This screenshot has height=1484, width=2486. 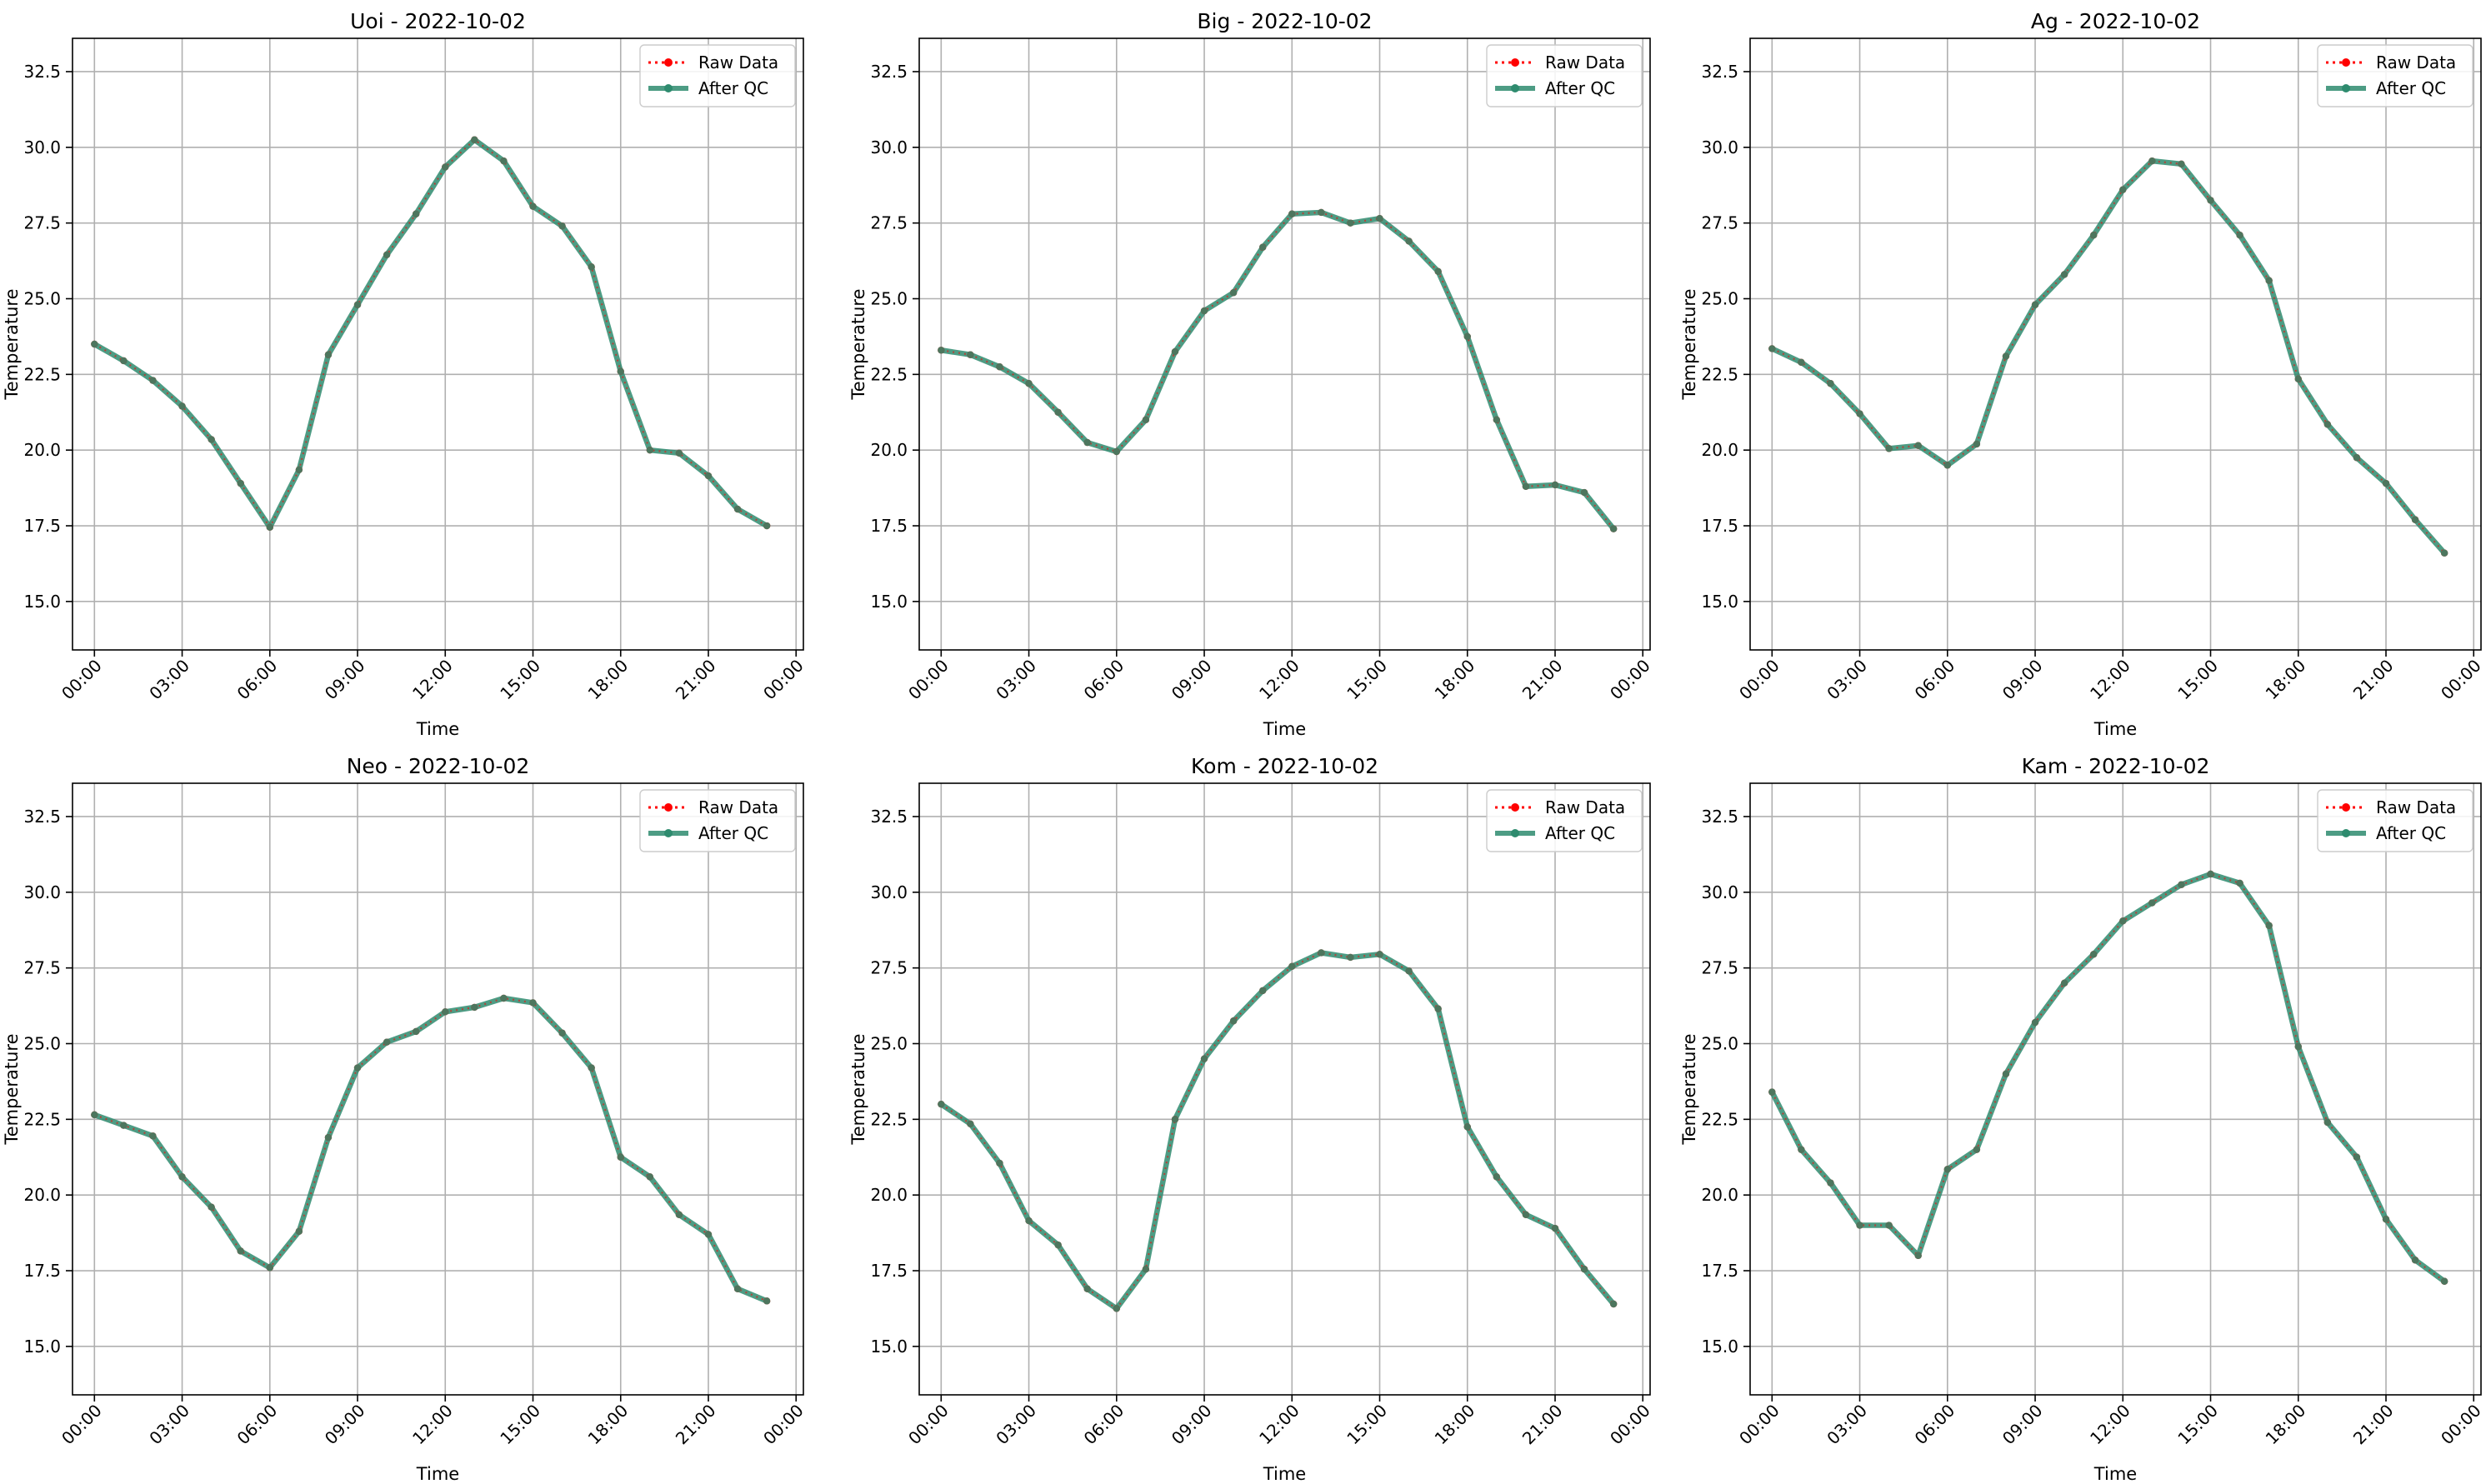 I want to click on legend-raw-label: Raw Data, so click(x=738, y=62).